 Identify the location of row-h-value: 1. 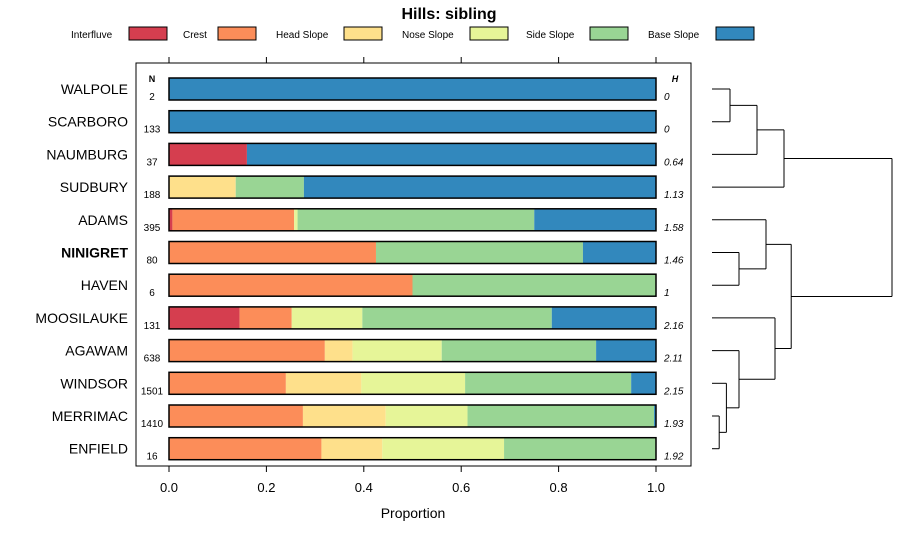
(667, 293).